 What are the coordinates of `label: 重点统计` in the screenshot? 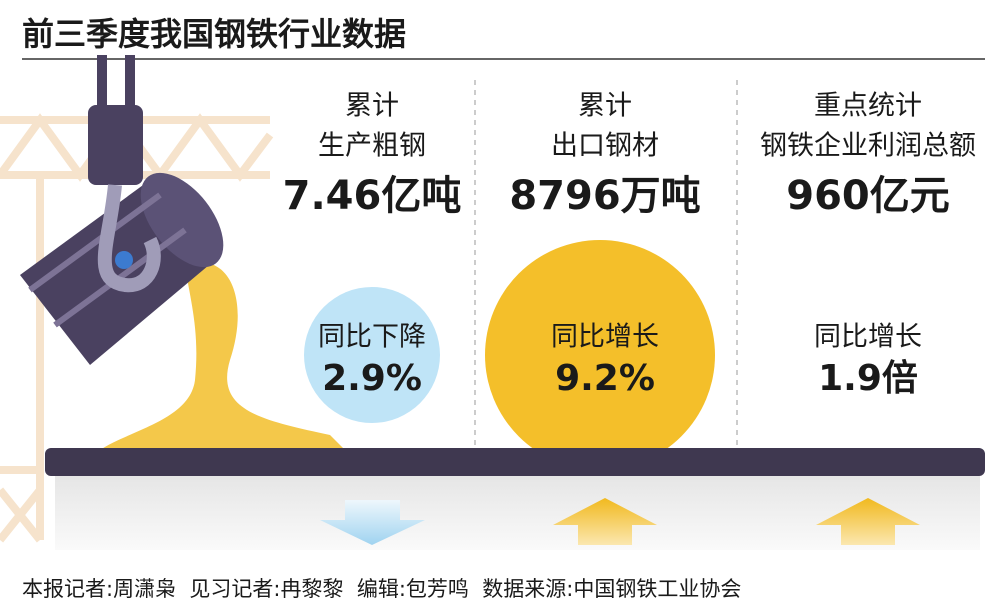 It's located at (868, 106).